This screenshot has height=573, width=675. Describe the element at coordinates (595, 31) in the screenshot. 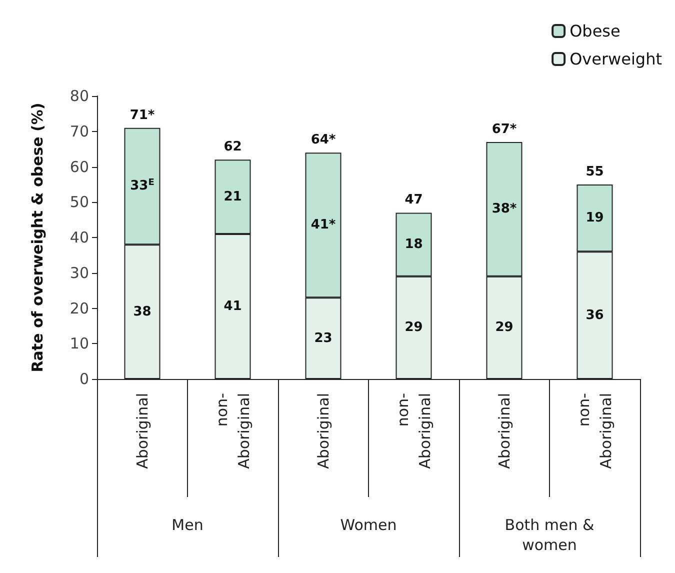

I see `legend-label: Obese` at that location.